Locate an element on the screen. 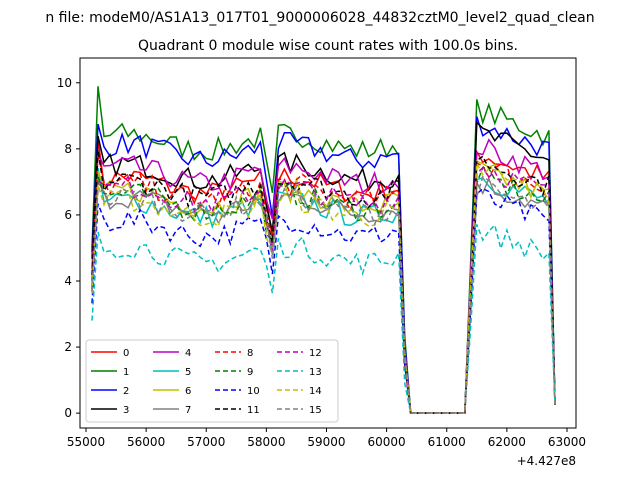 The width and height of the screenshot is (640, 480). y-tick-label: 6 is located at coordinates (68, 215).